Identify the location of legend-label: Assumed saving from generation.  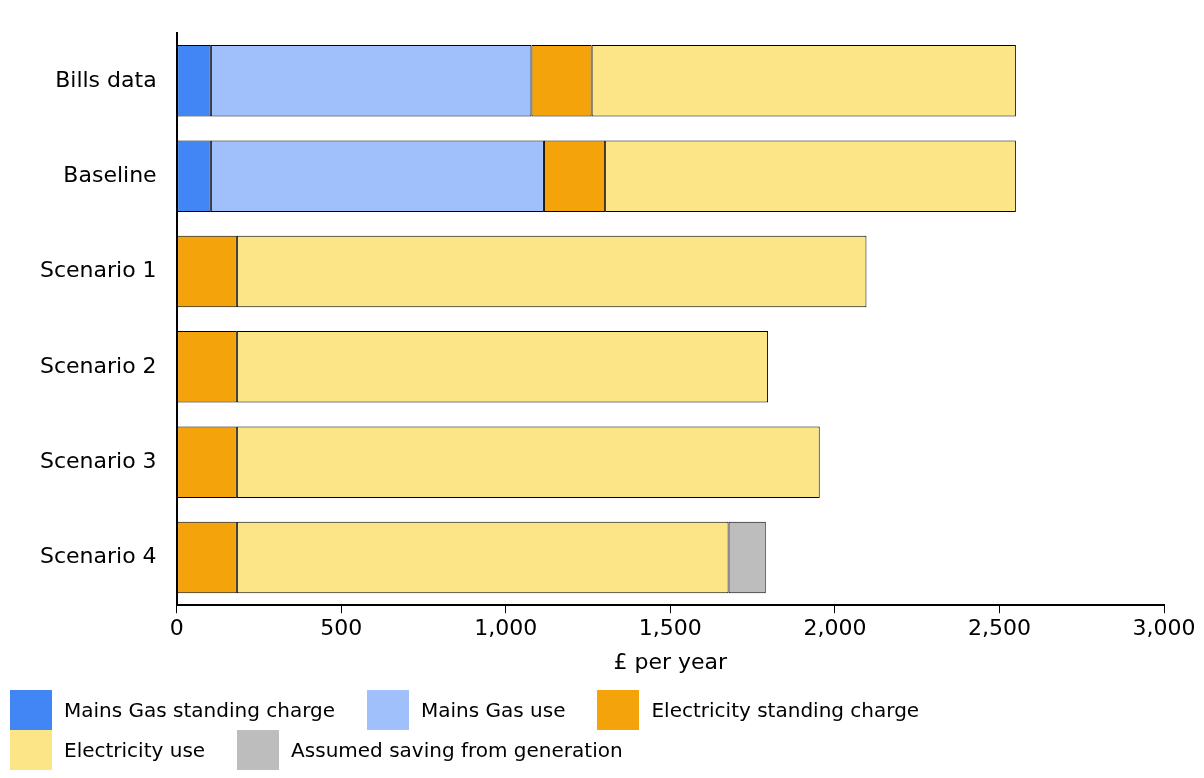
(457, 750).